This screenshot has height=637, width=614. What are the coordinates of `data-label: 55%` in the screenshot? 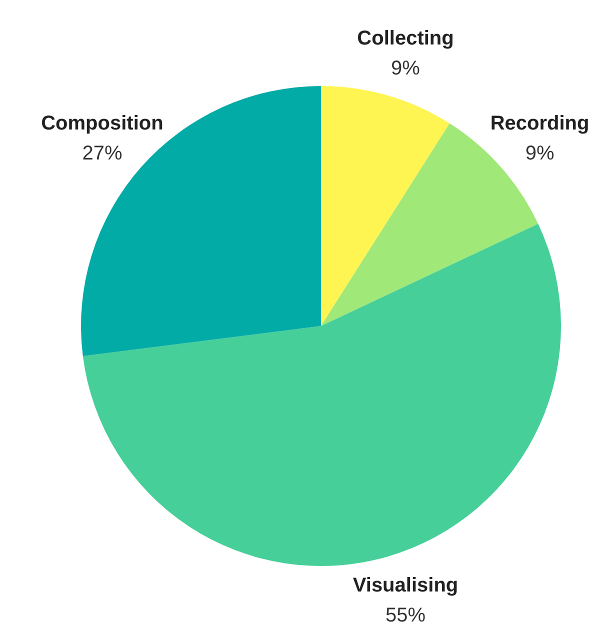 It's located at (405, 615).